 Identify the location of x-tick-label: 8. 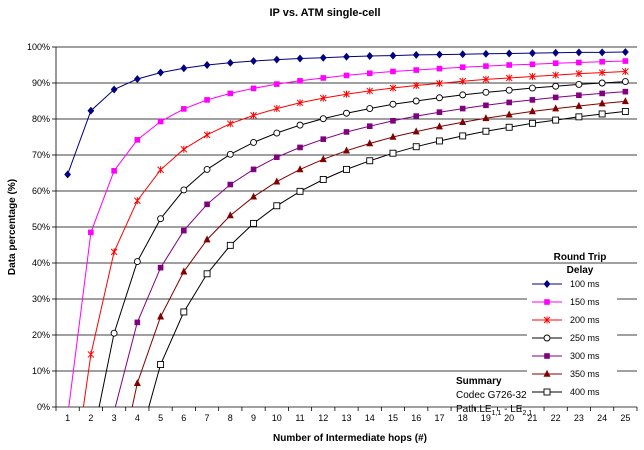
(230, 418).